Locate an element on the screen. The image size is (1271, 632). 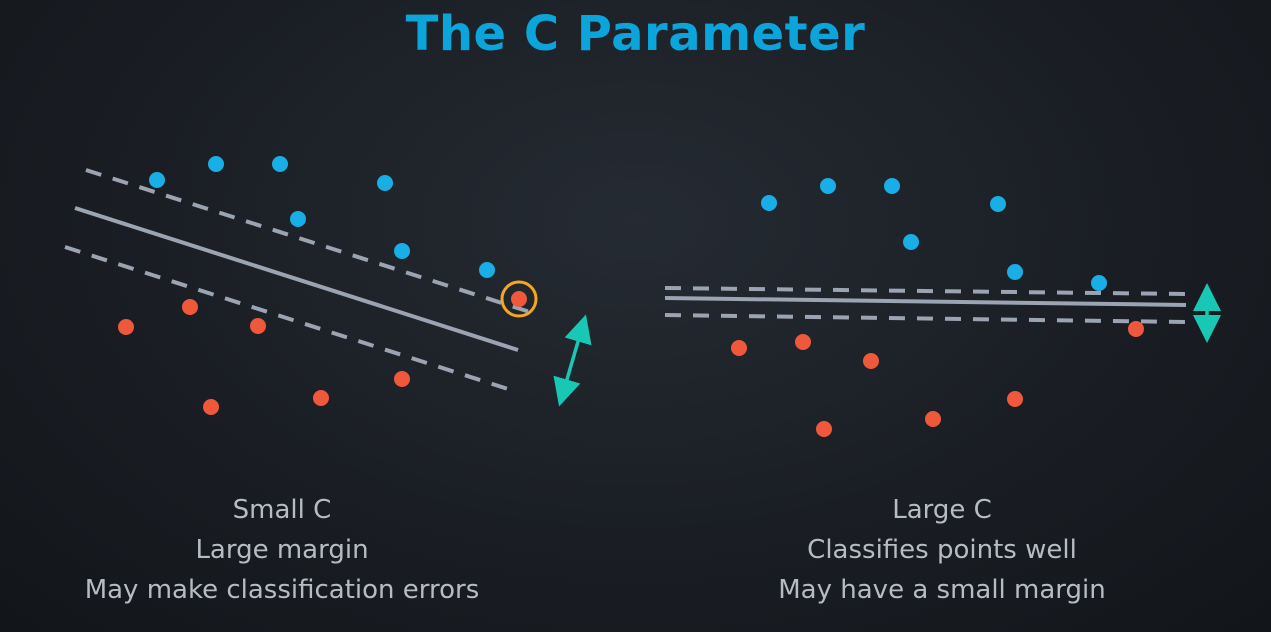
caption-line: May have a small margin is located at coordinates (942, 590).